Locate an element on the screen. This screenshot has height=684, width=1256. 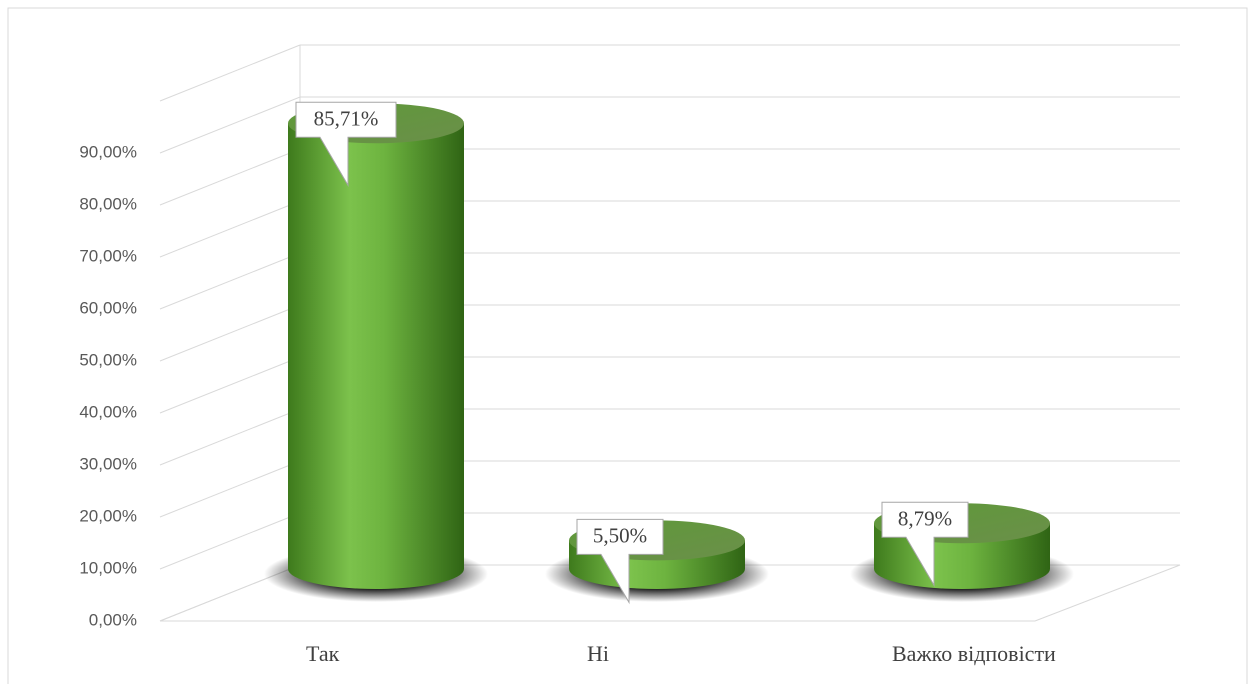
data-label: 85,71% is located at coordinates (346, 119).